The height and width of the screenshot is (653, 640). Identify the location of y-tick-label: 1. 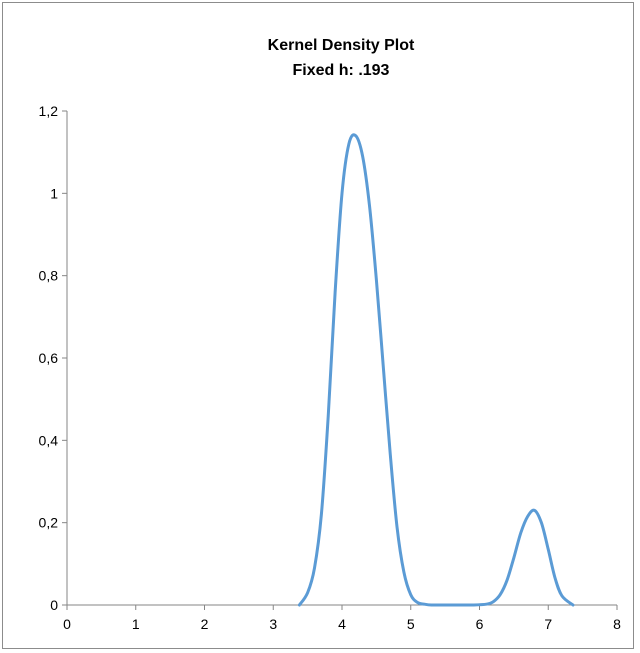
(54, 193).